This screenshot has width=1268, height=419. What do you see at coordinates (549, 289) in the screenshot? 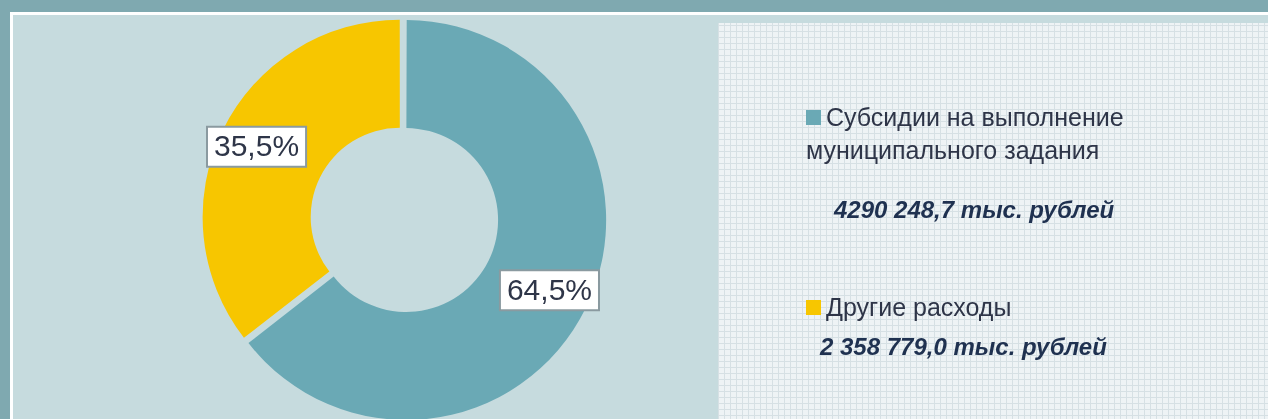
I see `data-label: 64,5%` at bounding box center [549, 289].